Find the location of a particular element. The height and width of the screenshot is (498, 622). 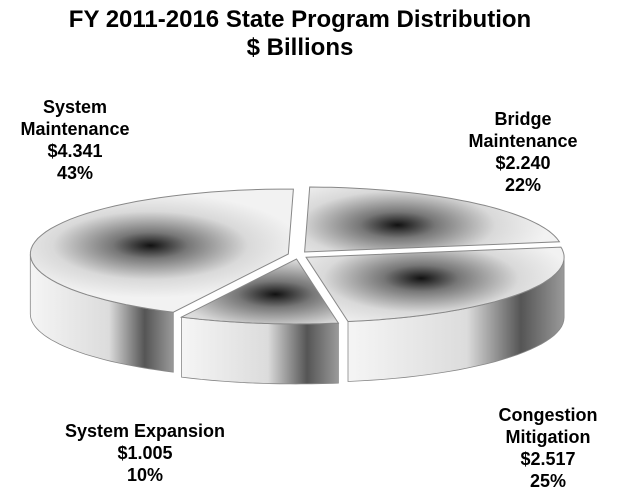

pie-slice-system-expansion is located at coordinates (259, 291).